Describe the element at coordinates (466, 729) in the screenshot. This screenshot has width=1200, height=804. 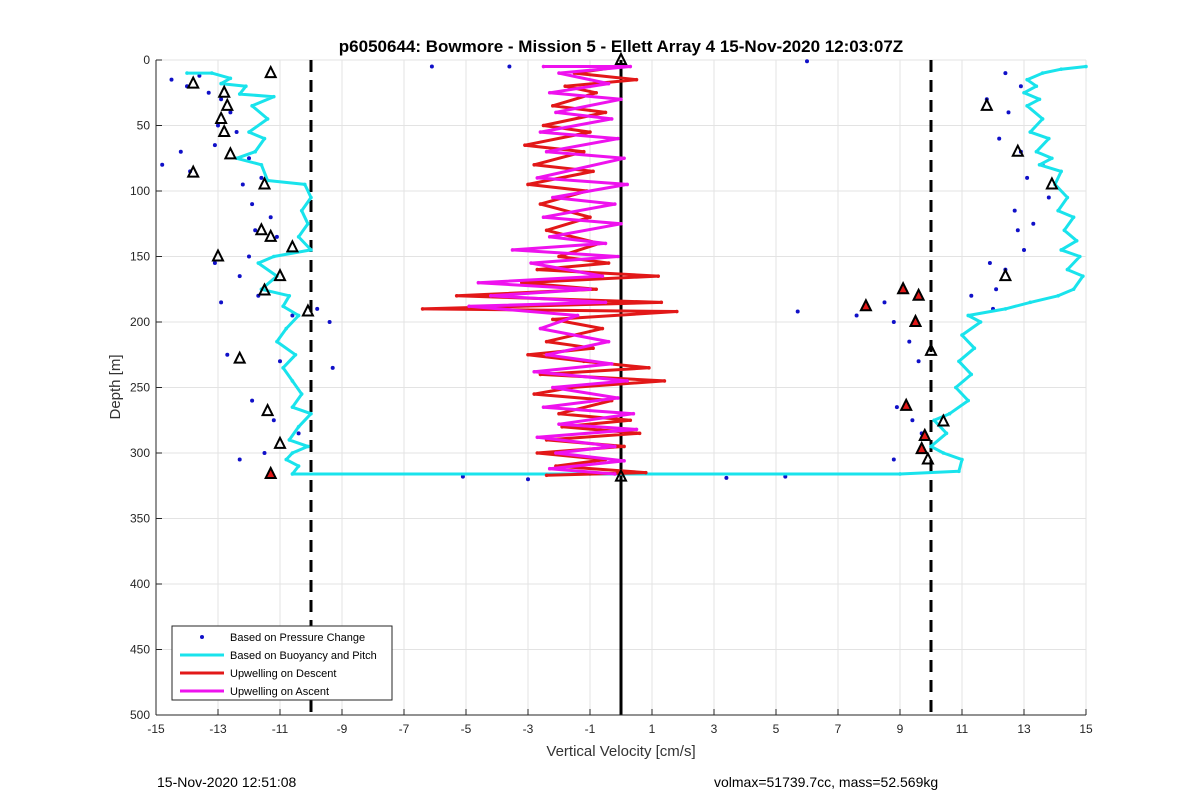
I see `x-tick-label: -5` at that location.